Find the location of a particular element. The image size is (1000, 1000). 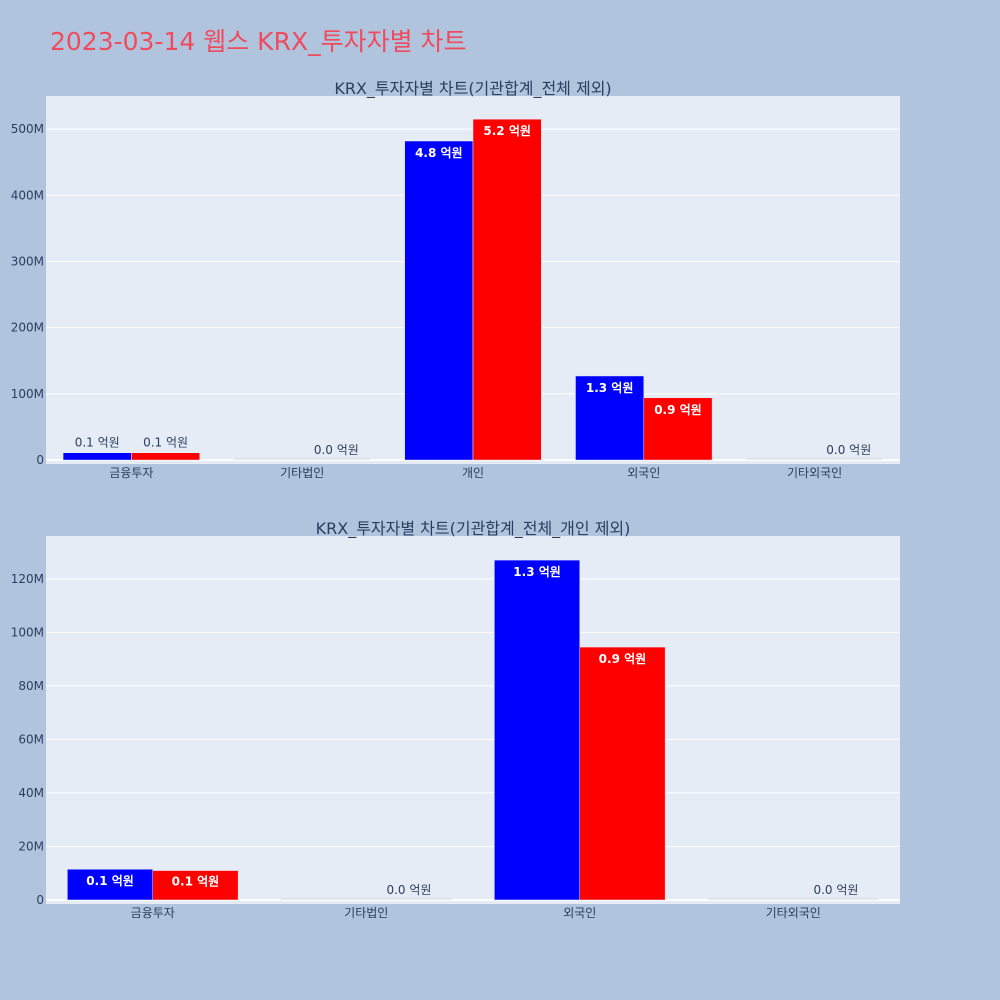

chart-title: KRX_투자자별 차트(기관합계_전체_개인 제외) is located at coordinates (473, 529).